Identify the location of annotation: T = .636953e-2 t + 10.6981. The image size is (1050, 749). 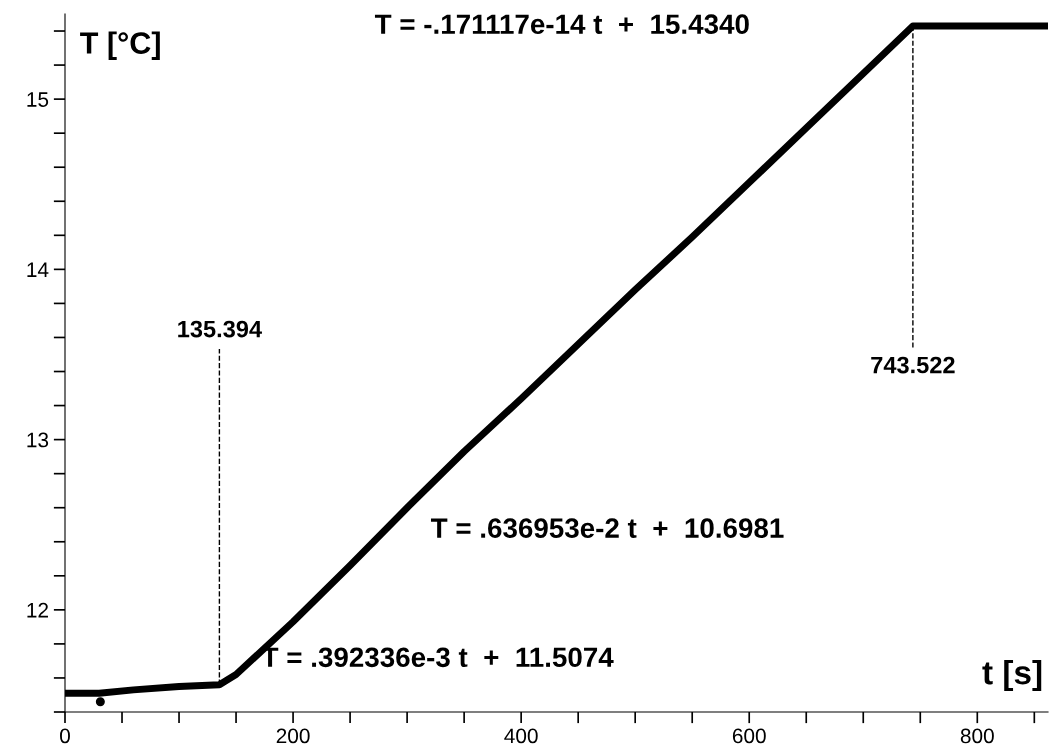
(607, 528).